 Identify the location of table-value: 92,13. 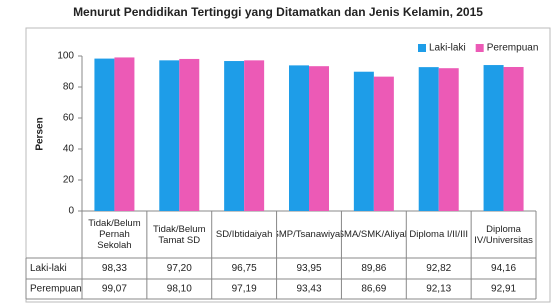
(438, 289).